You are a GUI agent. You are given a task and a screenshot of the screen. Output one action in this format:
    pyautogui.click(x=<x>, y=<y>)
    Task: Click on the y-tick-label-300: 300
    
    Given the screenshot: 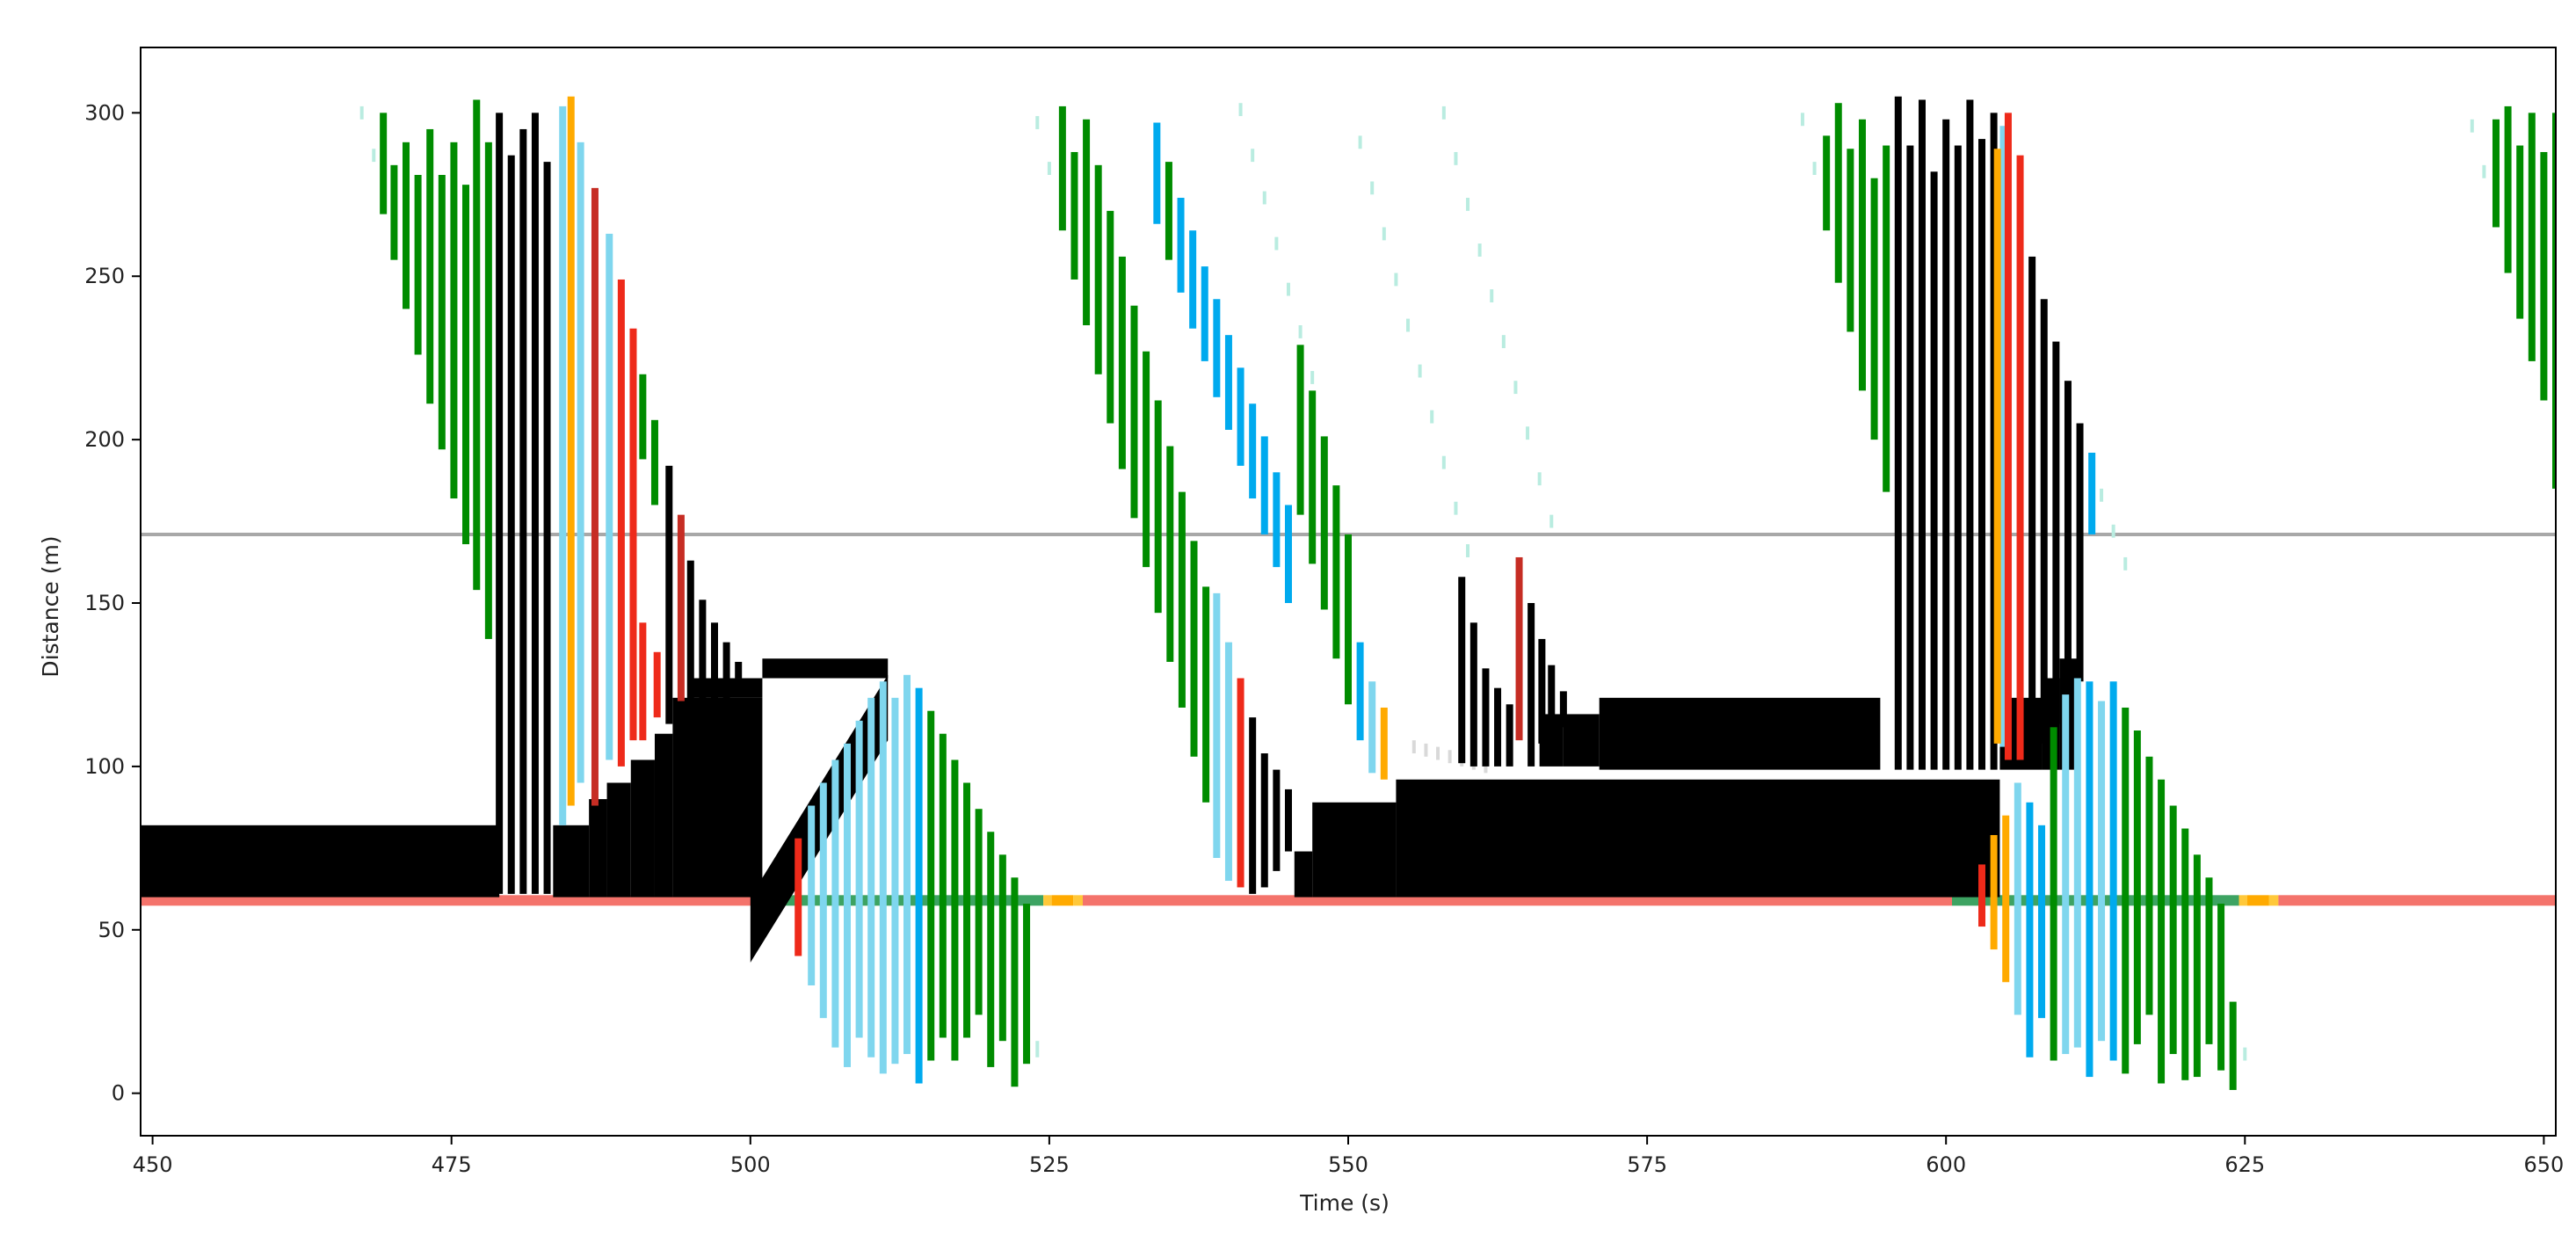 What is the action you would take?
    pyautogui.click(x=104, y=112)
    